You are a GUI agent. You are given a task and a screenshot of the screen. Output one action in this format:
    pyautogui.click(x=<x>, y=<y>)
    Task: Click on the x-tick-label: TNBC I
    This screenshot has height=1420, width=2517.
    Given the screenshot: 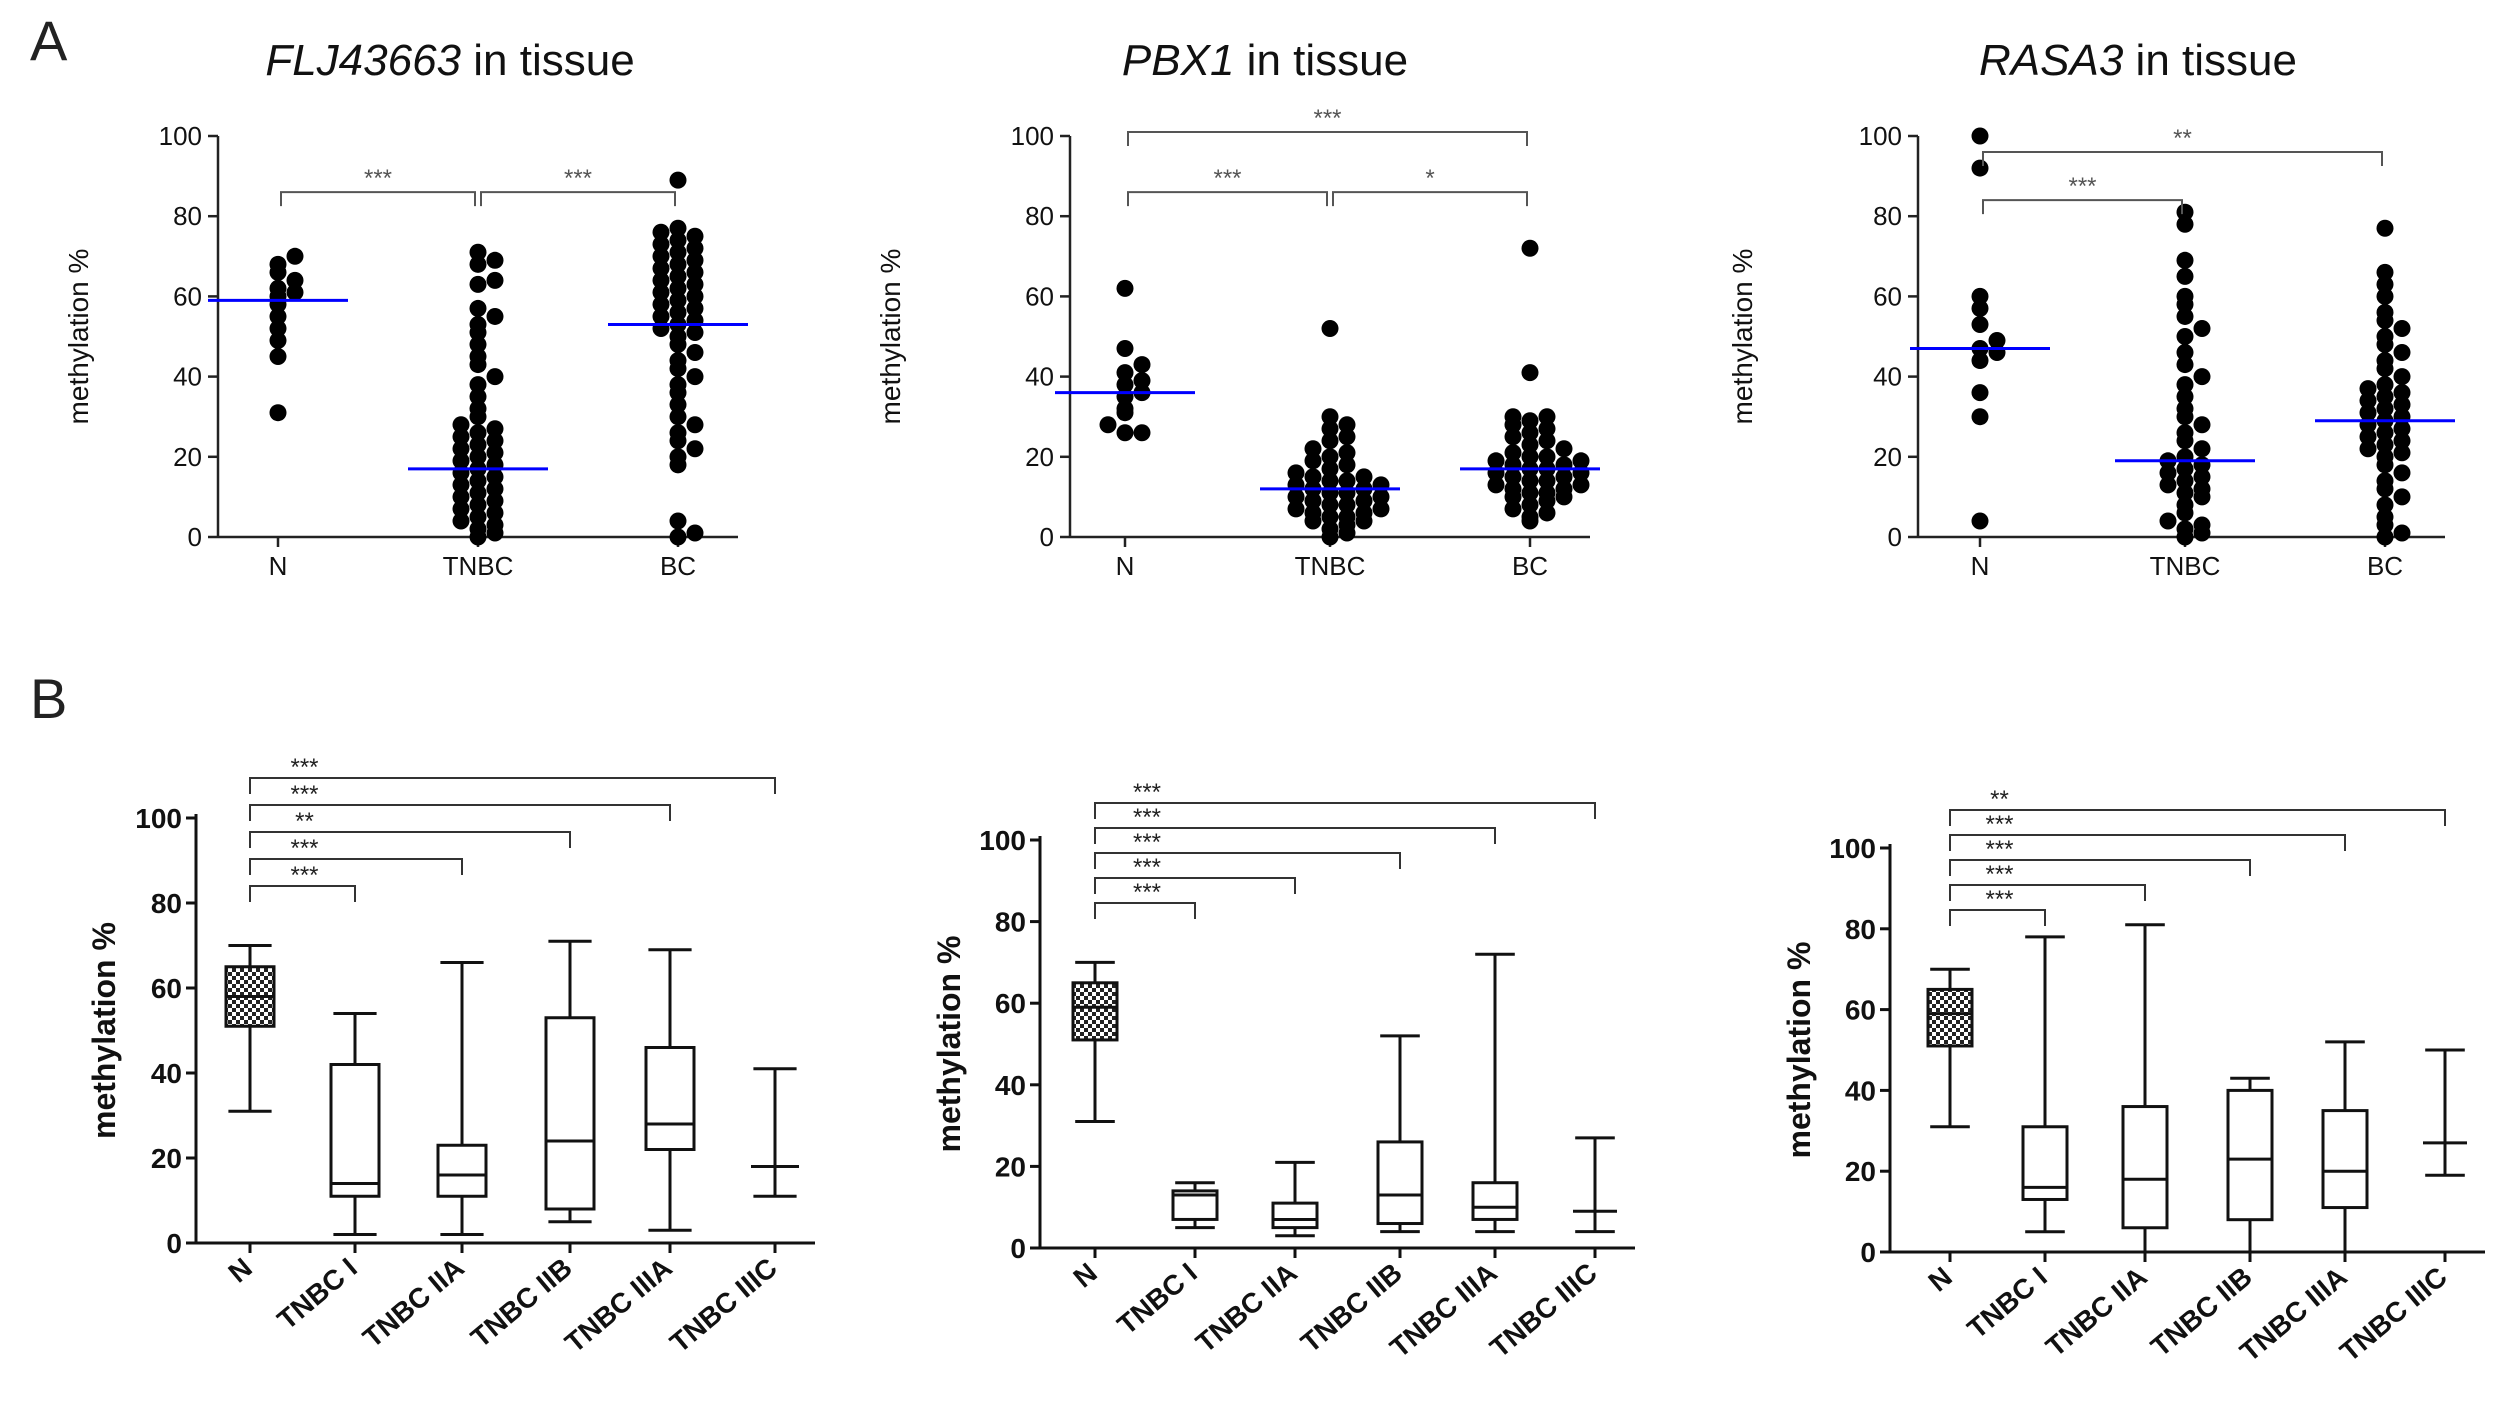 What is the action you would take?
    pyautogui.click(x=2006, y=1303)
    